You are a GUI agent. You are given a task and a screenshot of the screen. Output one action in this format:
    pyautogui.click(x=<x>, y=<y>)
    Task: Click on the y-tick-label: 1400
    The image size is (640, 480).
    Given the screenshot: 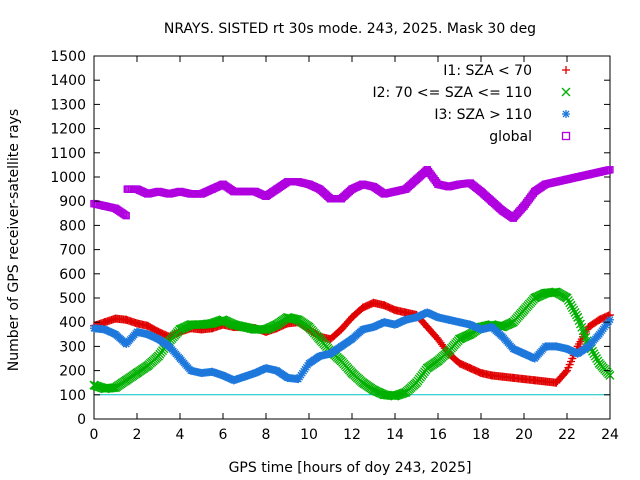 What is the action you would take?
    pyautogui.click(x=68, y=81)
    